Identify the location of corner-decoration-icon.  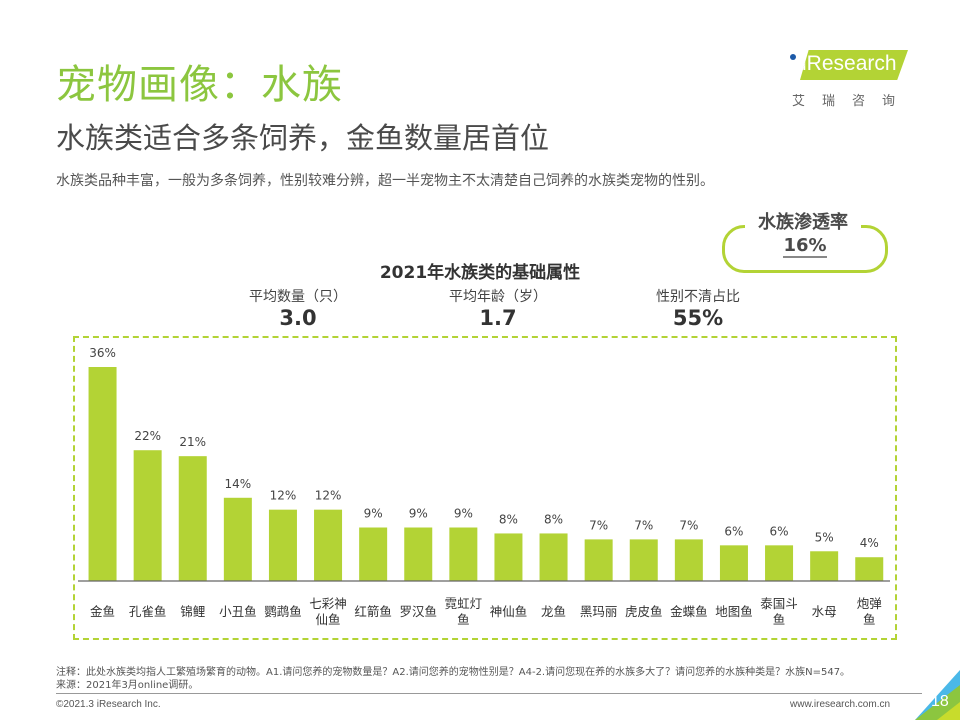
(937, 695).